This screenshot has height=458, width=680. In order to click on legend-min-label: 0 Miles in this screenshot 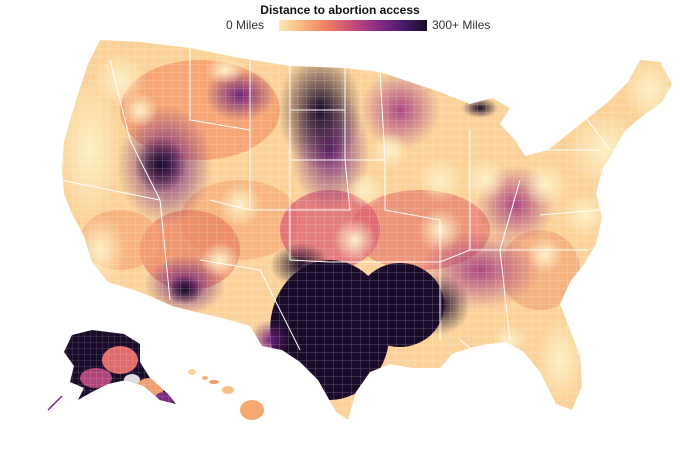, I will do `click(245, 25)`.